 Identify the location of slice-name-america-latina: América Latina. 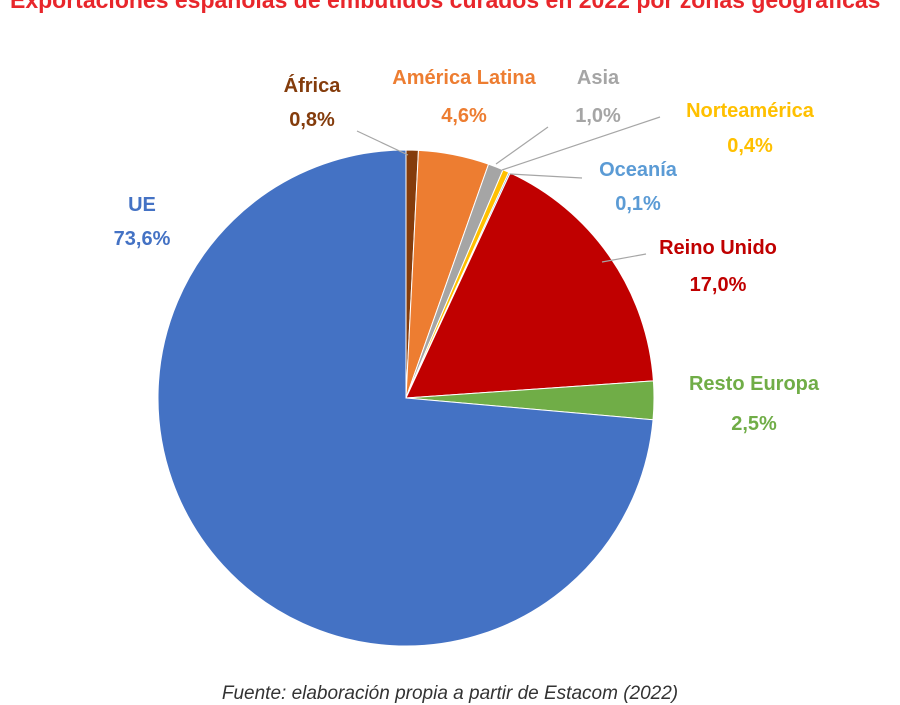
(464, 78).